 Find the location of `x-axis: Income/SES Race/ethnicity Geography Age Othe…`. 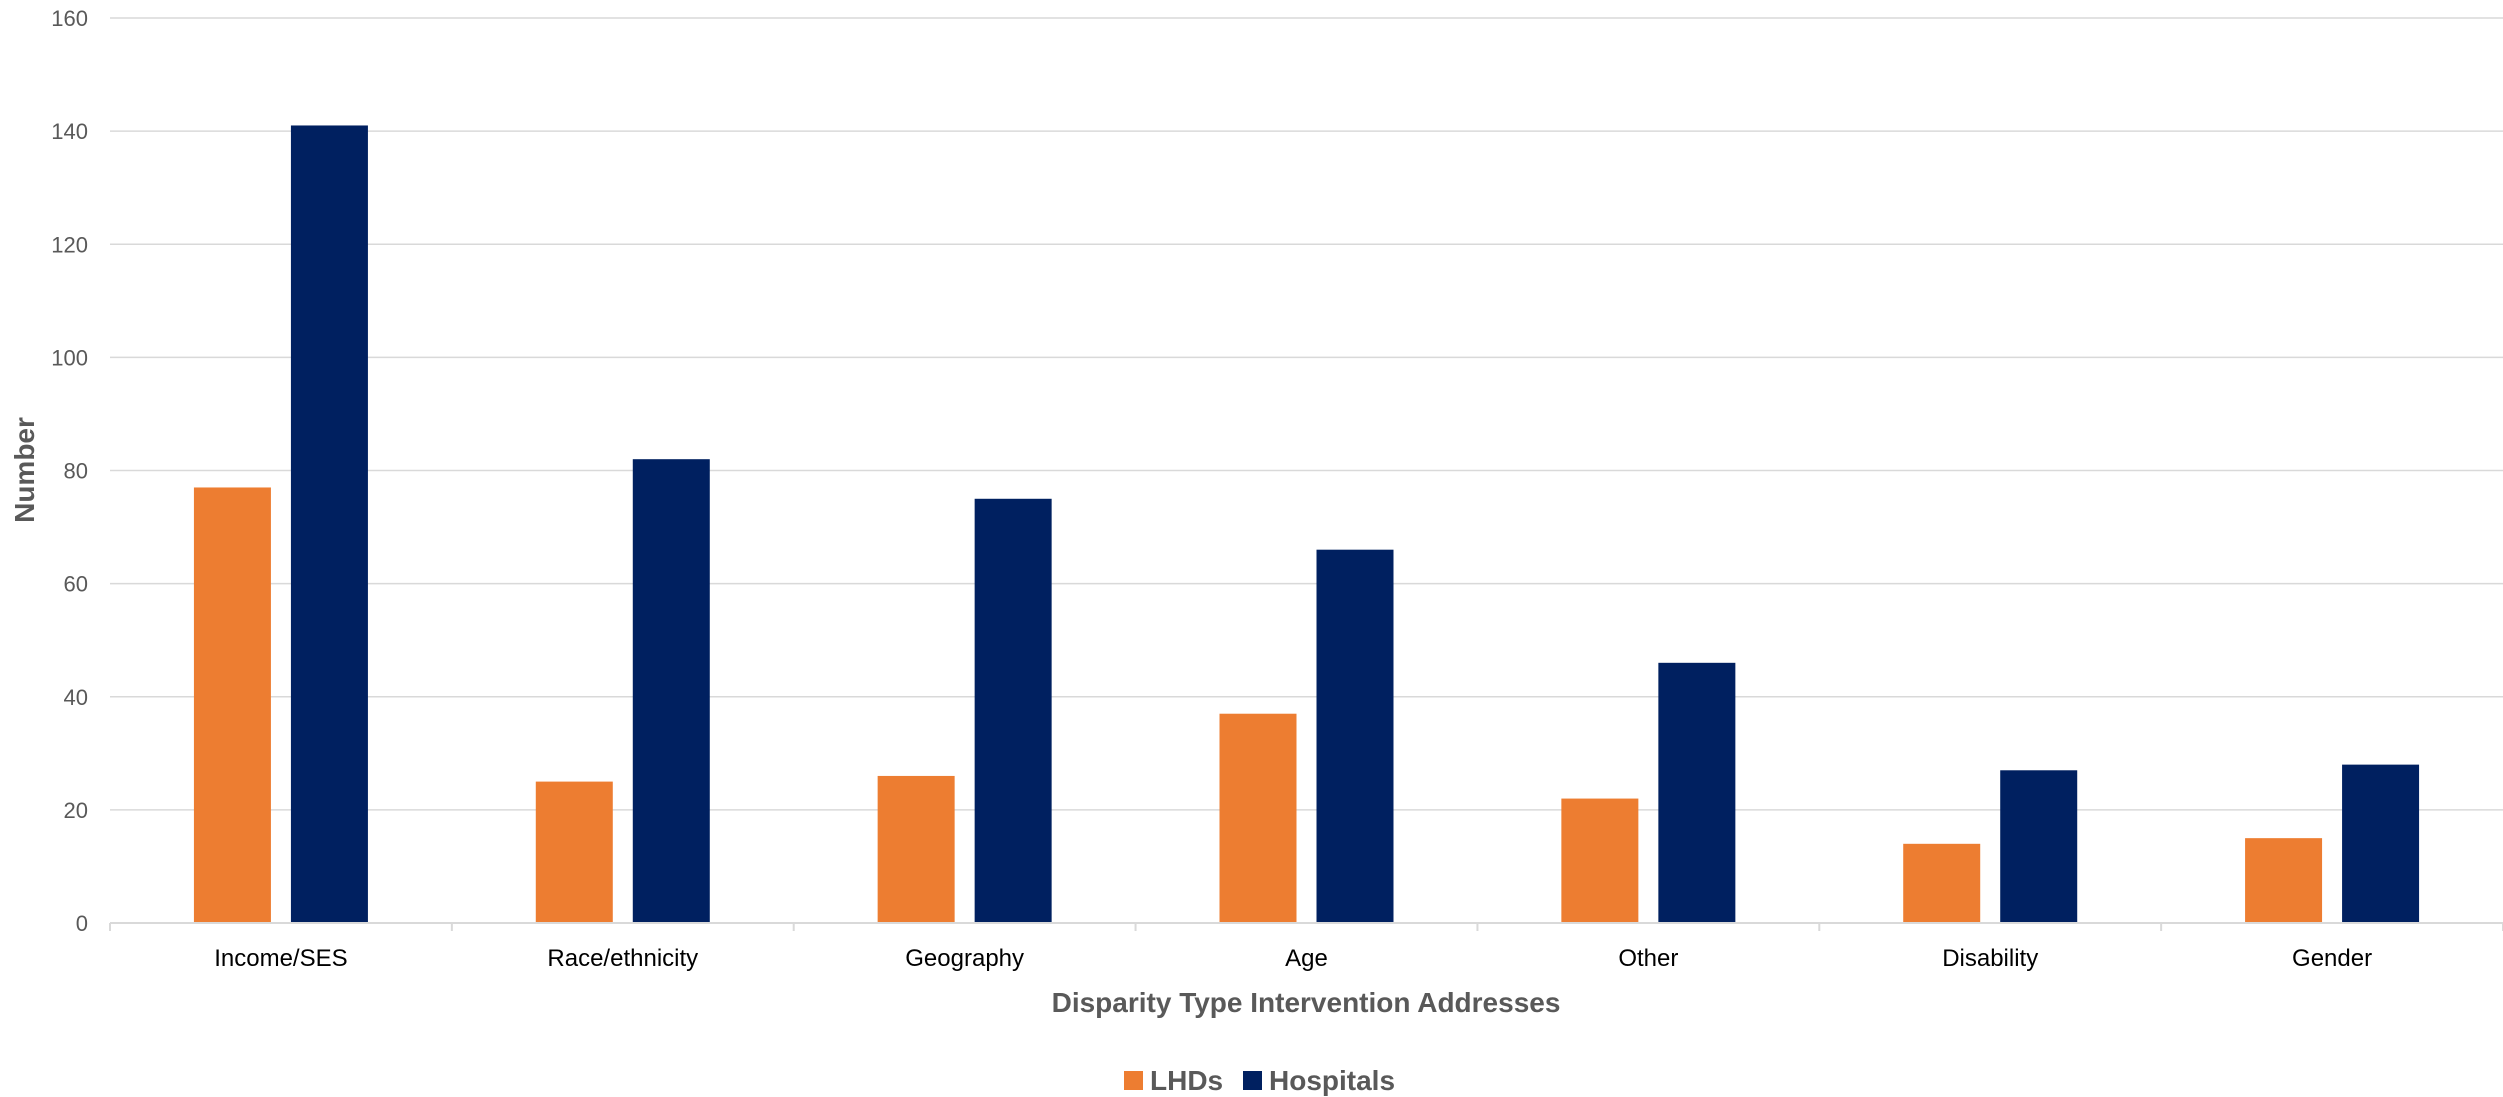

x-axis: Income/SES Race/ethnicity Geography Age Othe… is located at coordinates (1306, 947).